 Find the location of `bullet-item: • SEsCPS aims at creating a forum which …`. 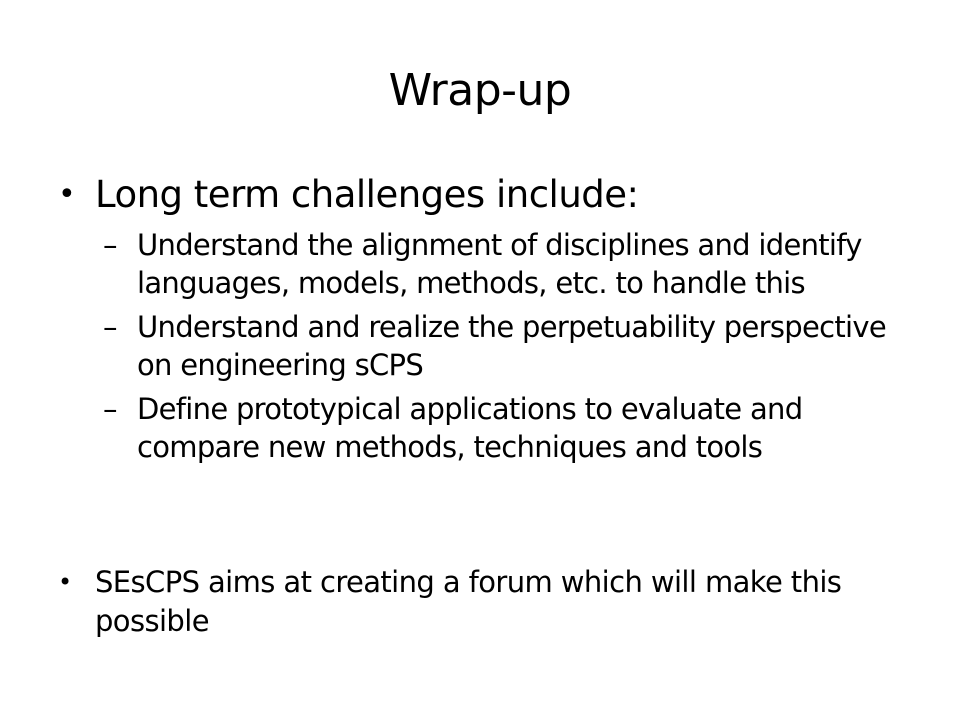

bullet-item: • SEsCPS aims at creating a forum which … is located at coordinates (480, 602).